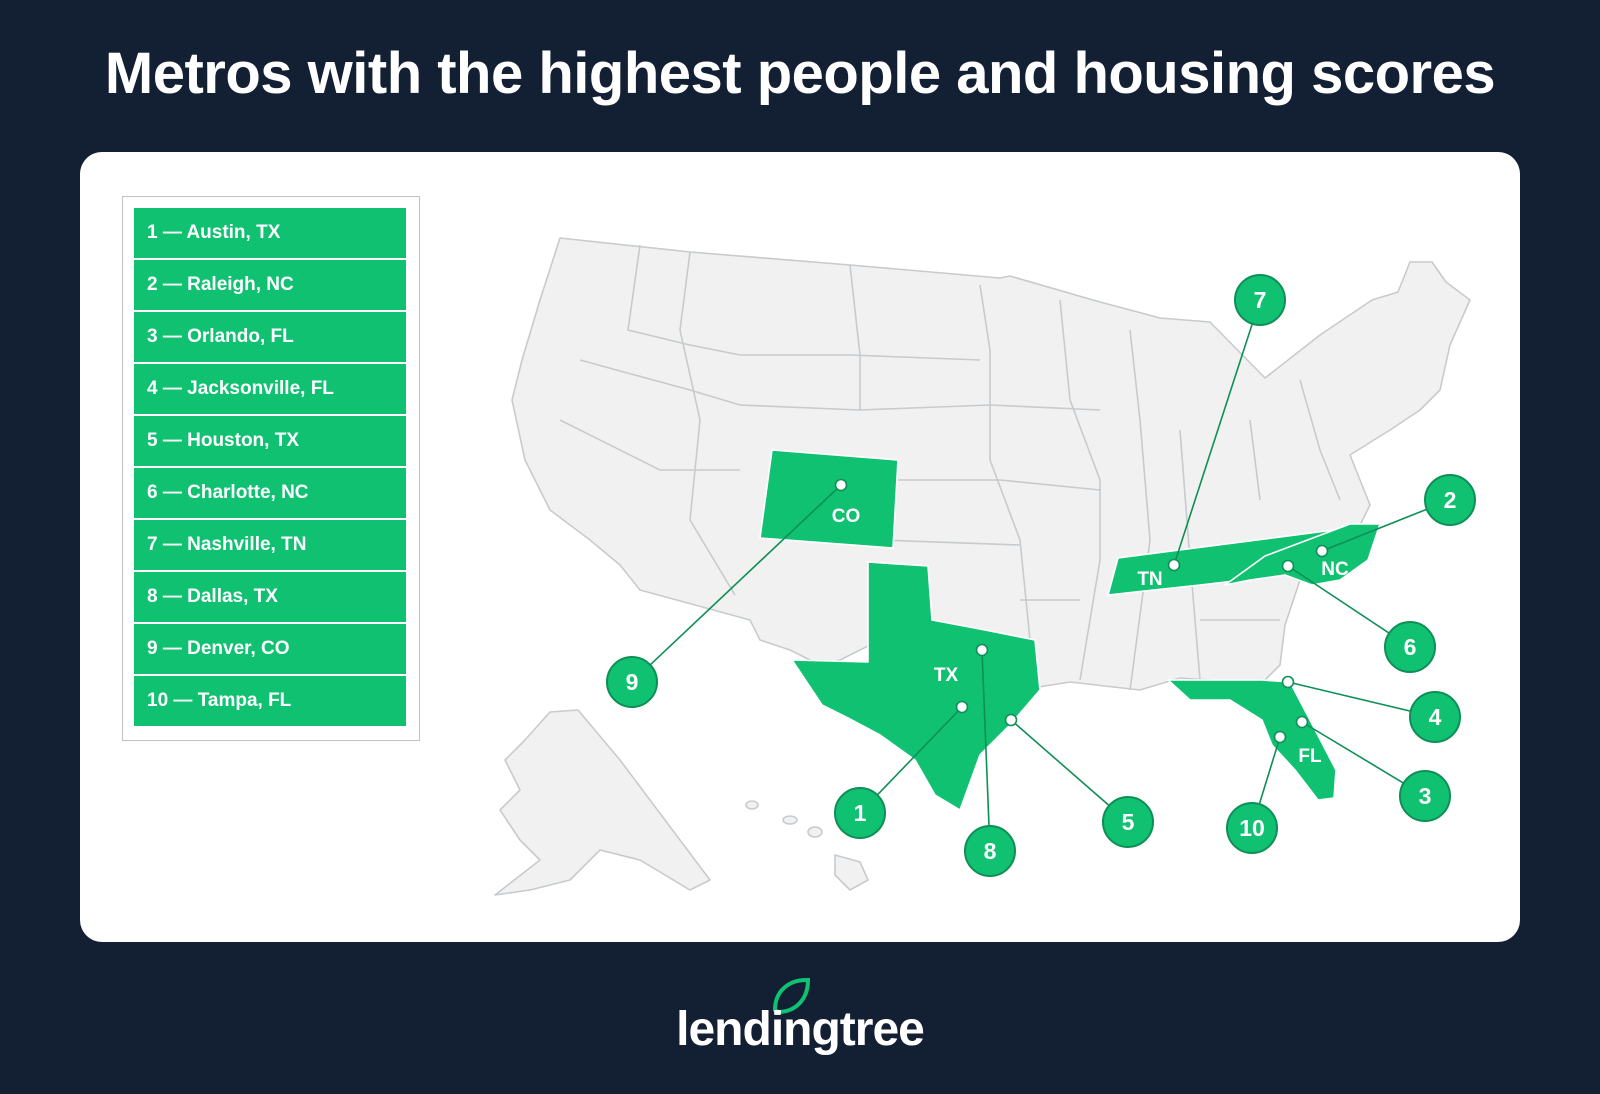  Describe the element at coordinates (1081, 611) in the screenshot. I see `location-dots` at that location.